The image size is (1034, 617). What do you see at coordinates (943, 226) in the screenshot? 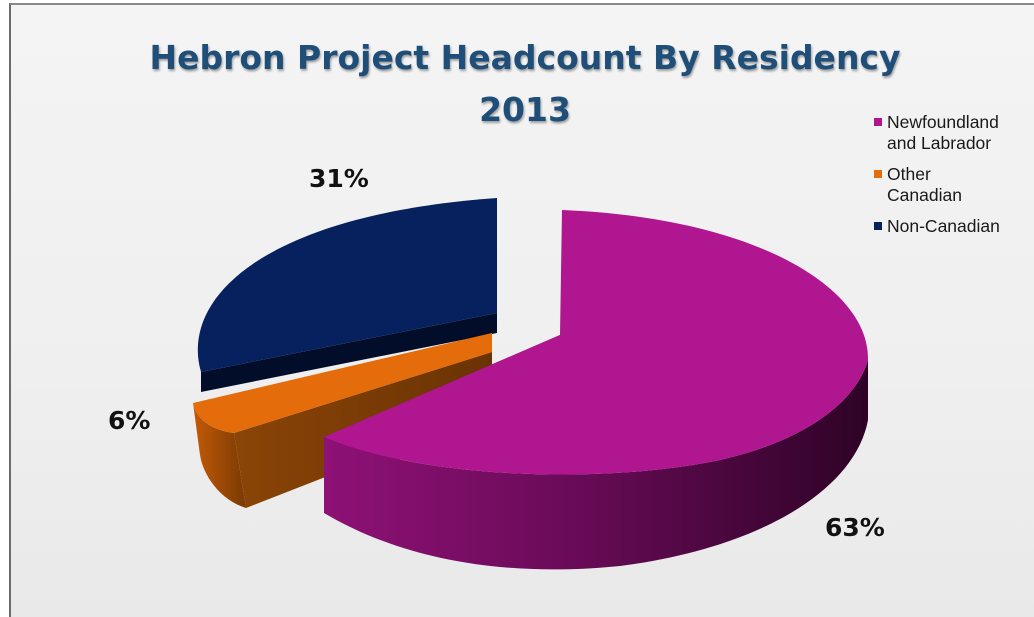
I see `legend-label-line1: Non-Canadian` at bounding box center [943, 226].